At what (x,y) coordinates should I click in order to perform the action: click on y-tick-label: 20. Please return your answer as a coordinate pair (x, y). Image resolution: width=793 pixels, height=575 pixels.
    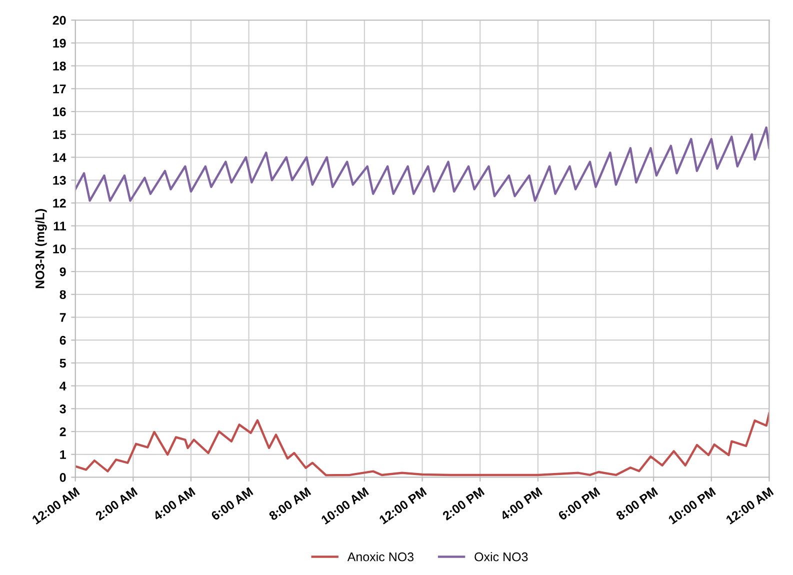
    Looking at the image, I should click on (59, 20).